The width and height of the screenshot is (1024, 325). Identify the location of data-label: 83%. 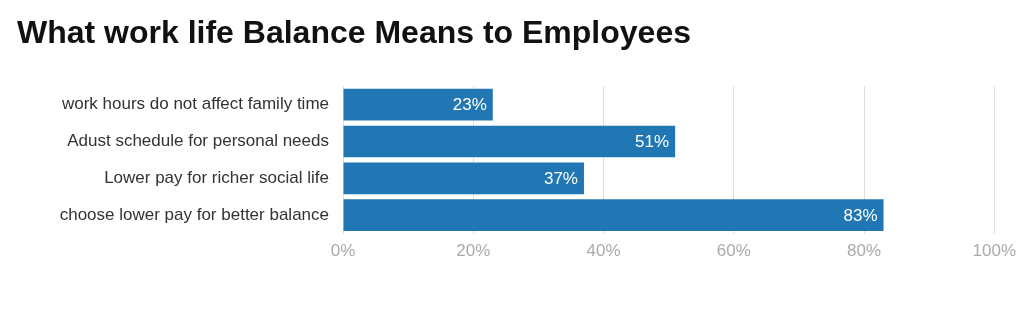
(860, 215).